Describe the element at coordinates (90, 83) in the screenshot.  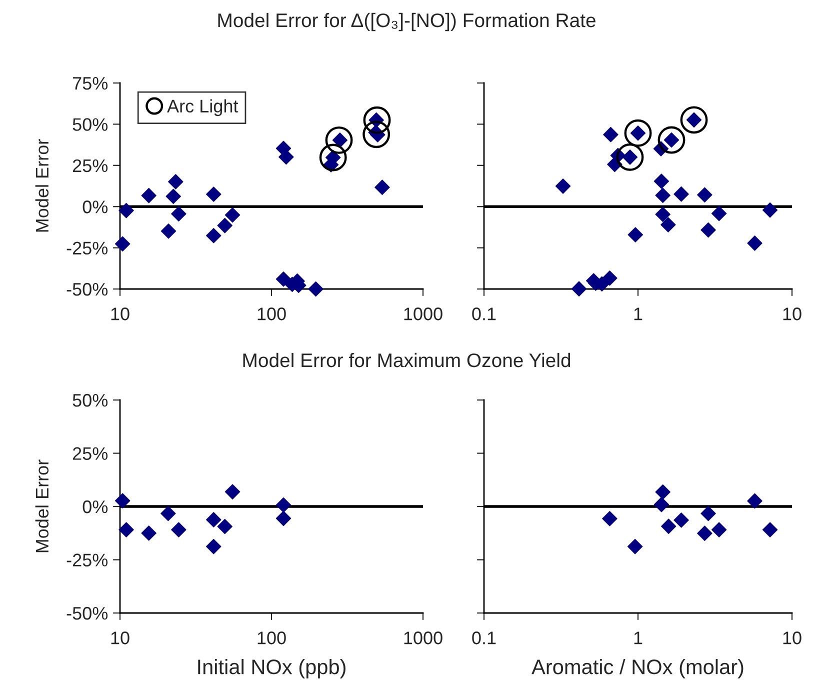
I see `y-tick-label: 75%` at that location.